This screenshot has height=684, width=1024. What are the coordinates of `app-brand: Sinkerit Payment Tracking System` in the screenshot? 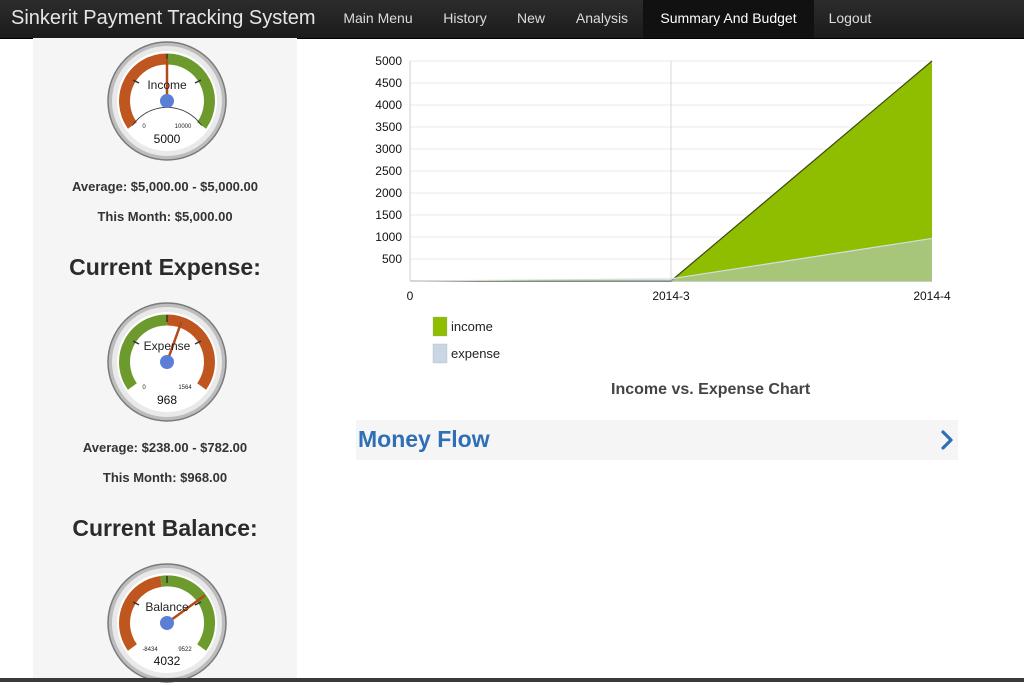 It's located at (163, 18).